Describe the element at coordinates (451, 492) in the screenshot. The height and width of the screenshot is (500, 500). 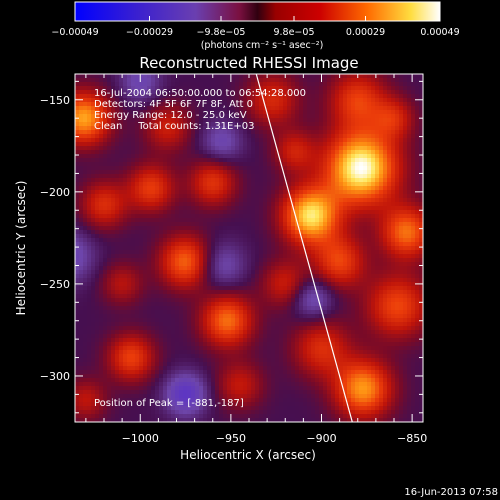
I see `generation-timestamp: 16-Jun-2013 07:58` at that location.